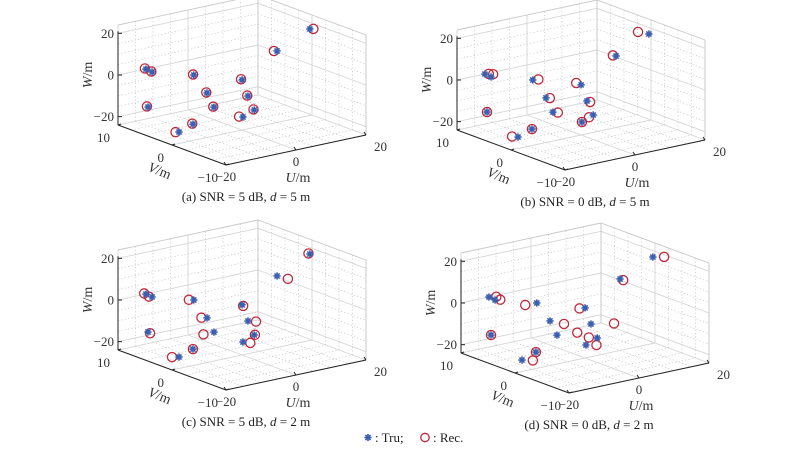 This screenshot has height=452, width=800. What do you see at coordinates (637, 183) in the screenshot?
I see `u-axis-label: U/m` at bounding box center [637, 183].